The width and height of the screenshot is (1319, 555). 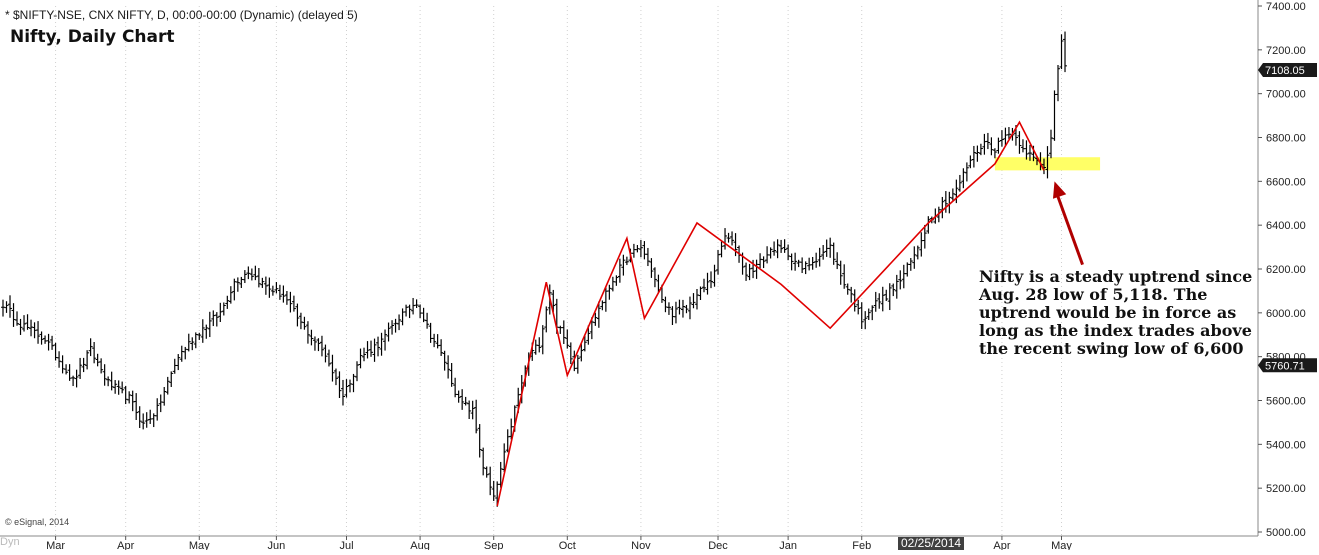 What do you see at coordinates (1286, 445) in the screenshot?
I see `y-tick-label: 5400.00` at bounding box center [1286, 445].